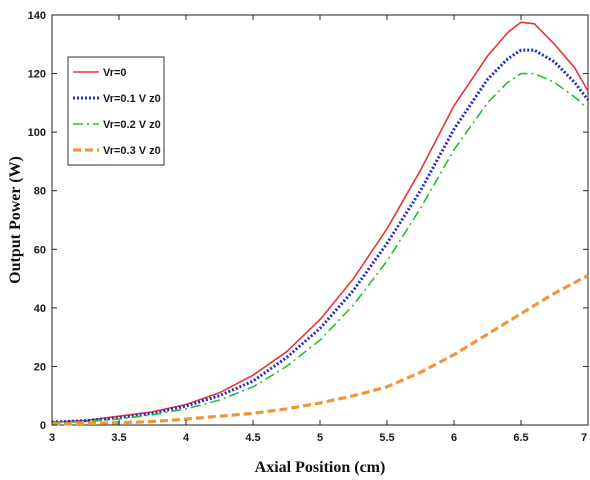 The width and height of the screenshot is (590, 480). What do you see at coordinates (37, 16) in the screenshot?
I see `y-tick-label: 140` at bounding box center [37, 16].